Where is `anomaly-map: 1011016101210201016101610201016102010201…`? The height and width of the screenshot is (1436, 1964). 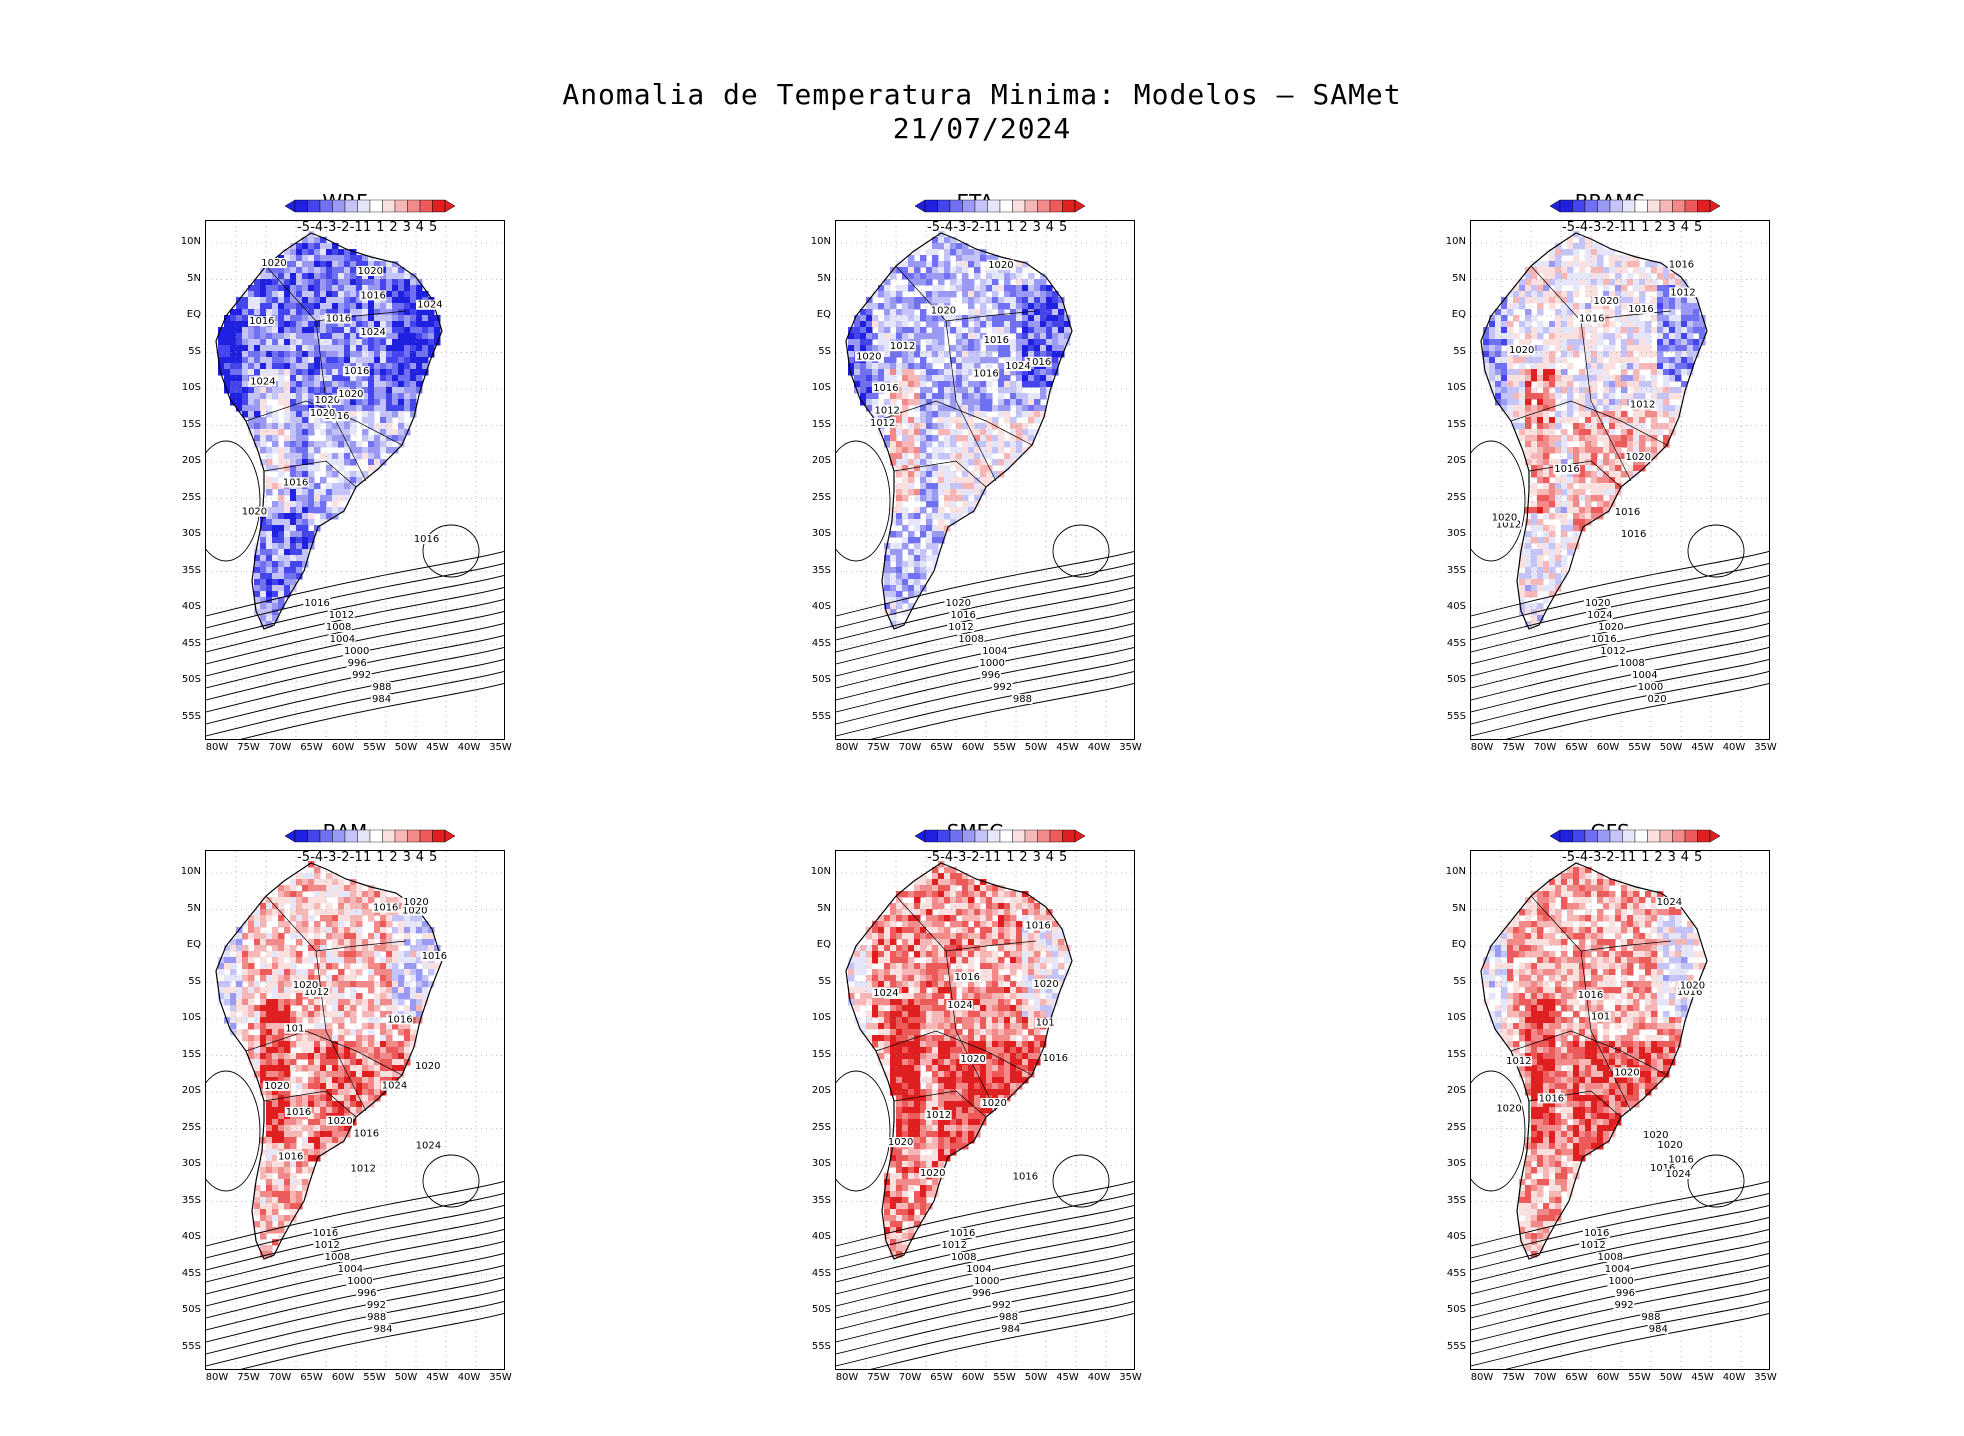
anomaly-map: 1011016101210201016101610201016102010201… is located at coordinates (985, 1110).